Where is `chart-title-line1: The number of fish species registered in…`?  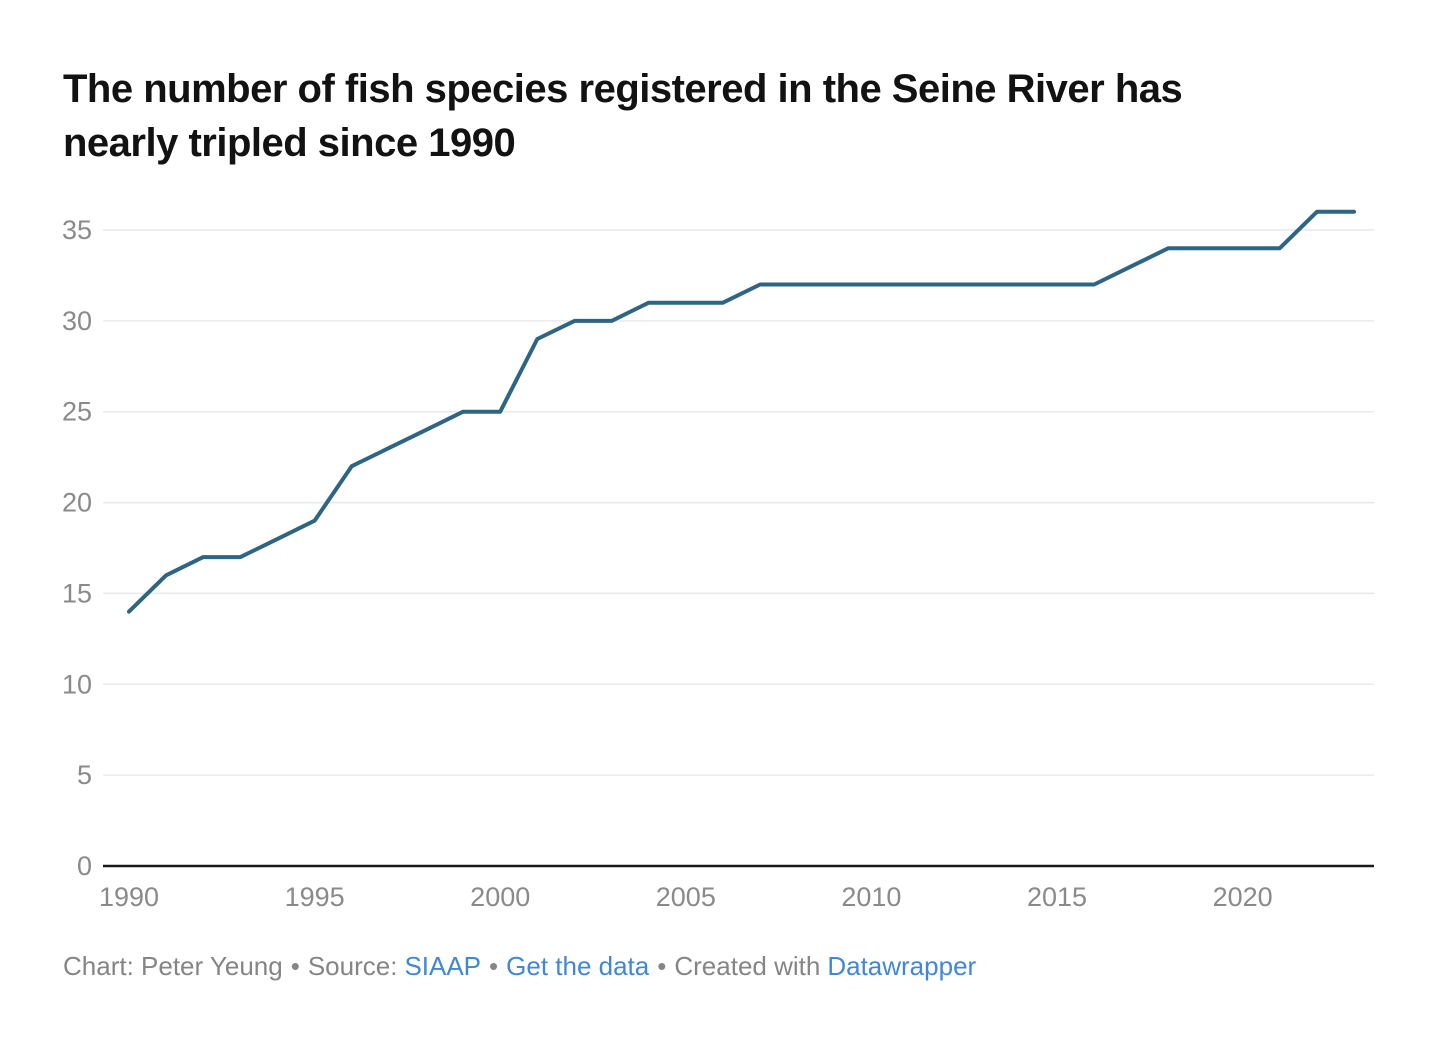 chart-title-line1: The number of fish species registered in… is located at coordinates (623, 89).